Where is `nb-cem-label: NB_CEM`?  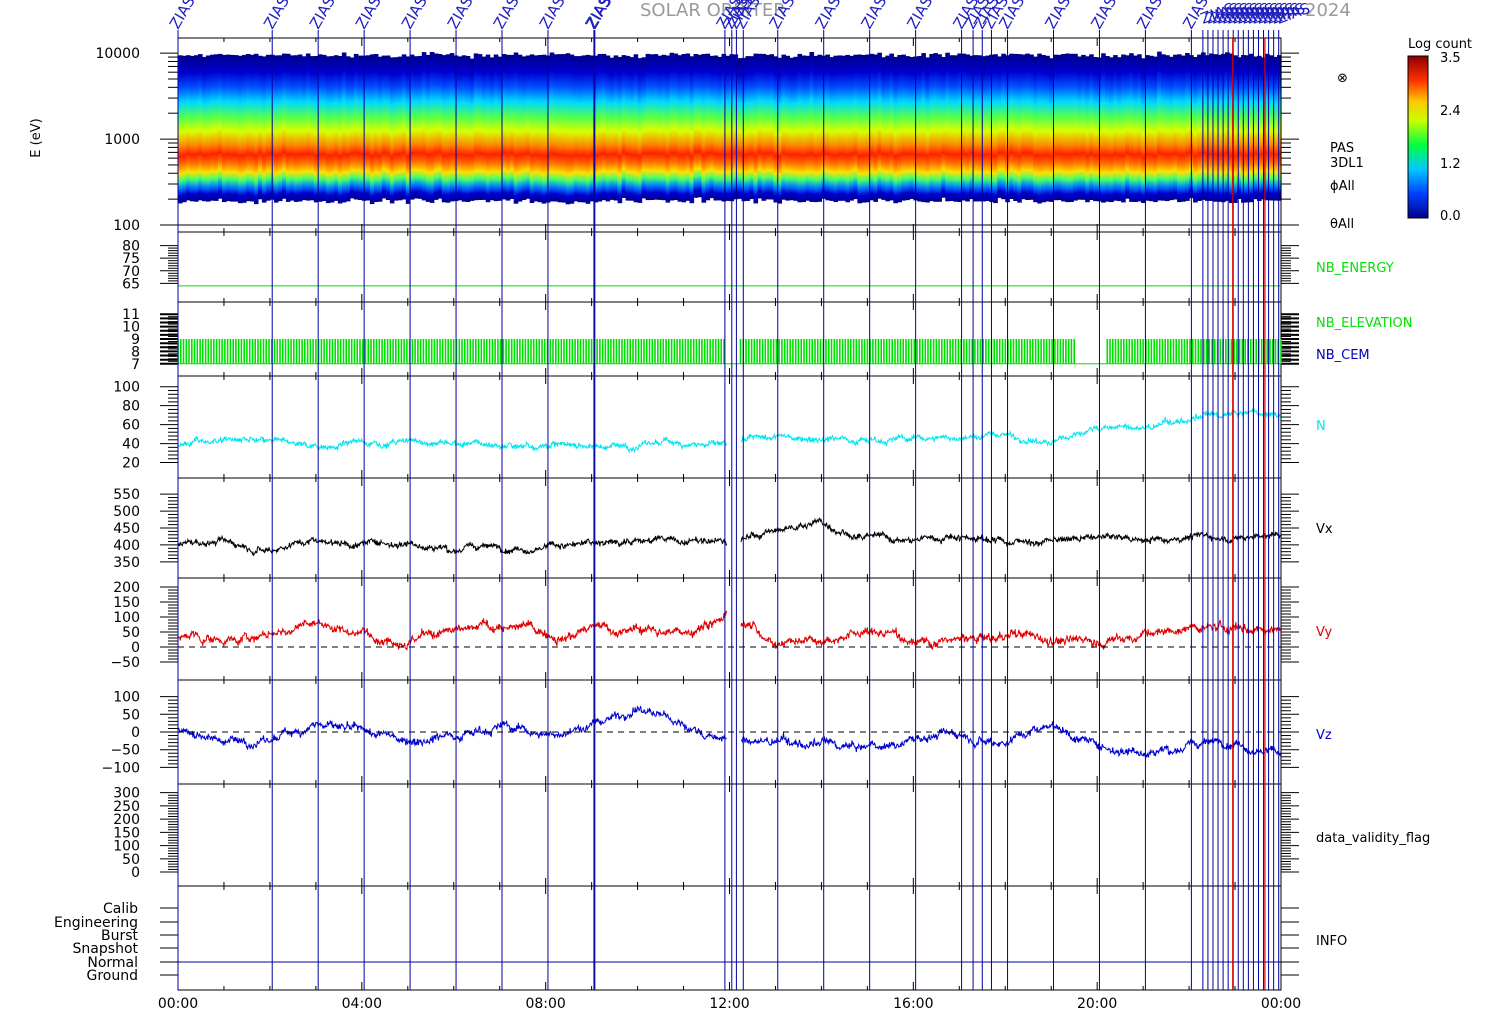 nb-cem-label: NB_CEM is located at coordinates (1343, 355).